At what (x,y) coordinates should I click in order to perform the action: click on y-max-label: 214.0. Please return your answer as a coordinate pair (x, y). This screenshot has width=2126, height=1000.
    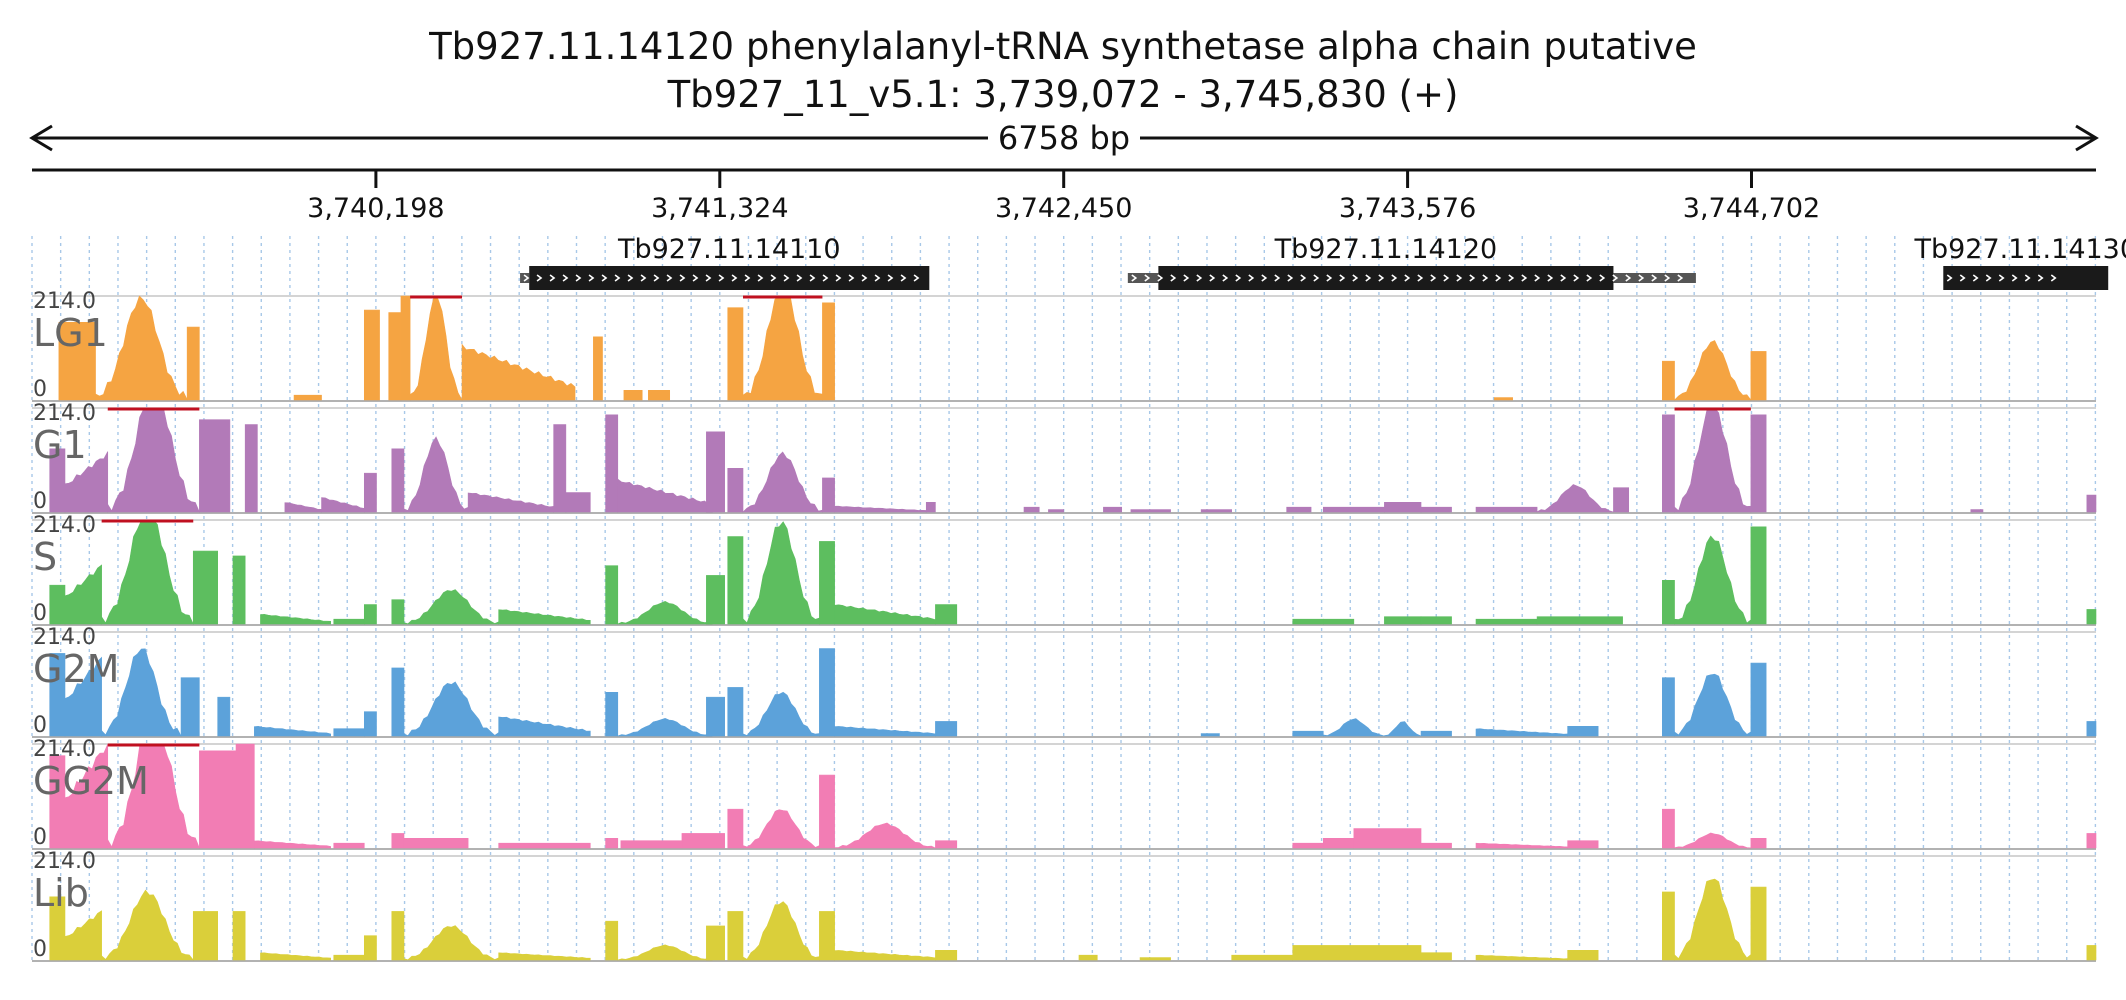
    Looking at the image, I should click on (64, 301).